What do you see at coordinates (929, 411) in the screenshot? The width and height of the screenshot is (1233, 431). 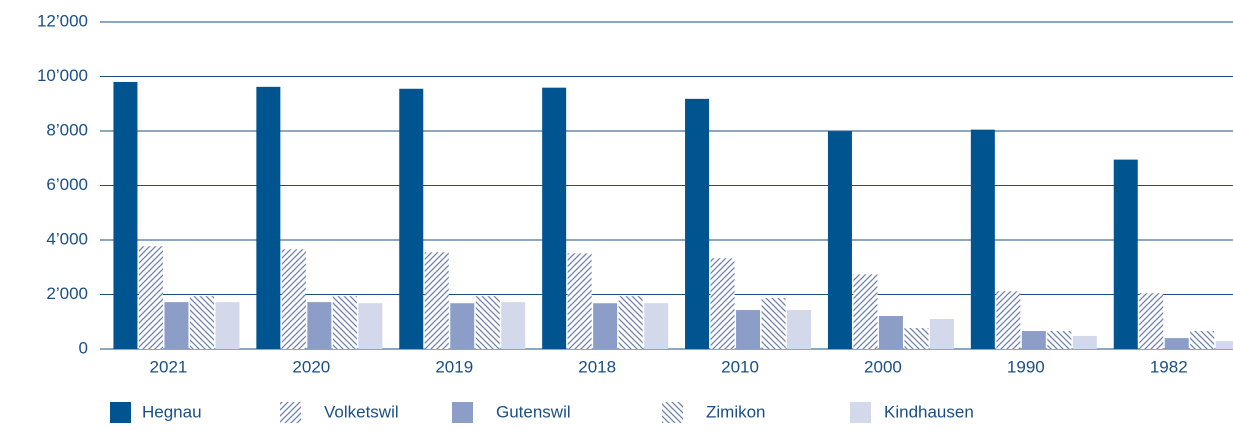 I see `legend-label: Kindhausen` at bounding box center [929, 411].